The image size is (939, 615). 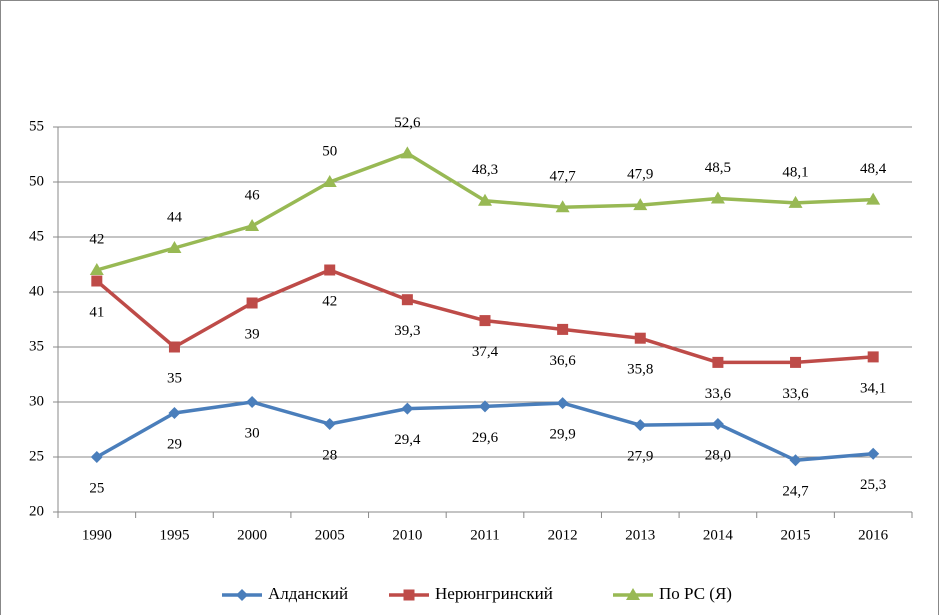 What do you see at coordinates (718, 455) in the screenshot?
I see `data-label: 28,0` at bounding box center [718, 455].